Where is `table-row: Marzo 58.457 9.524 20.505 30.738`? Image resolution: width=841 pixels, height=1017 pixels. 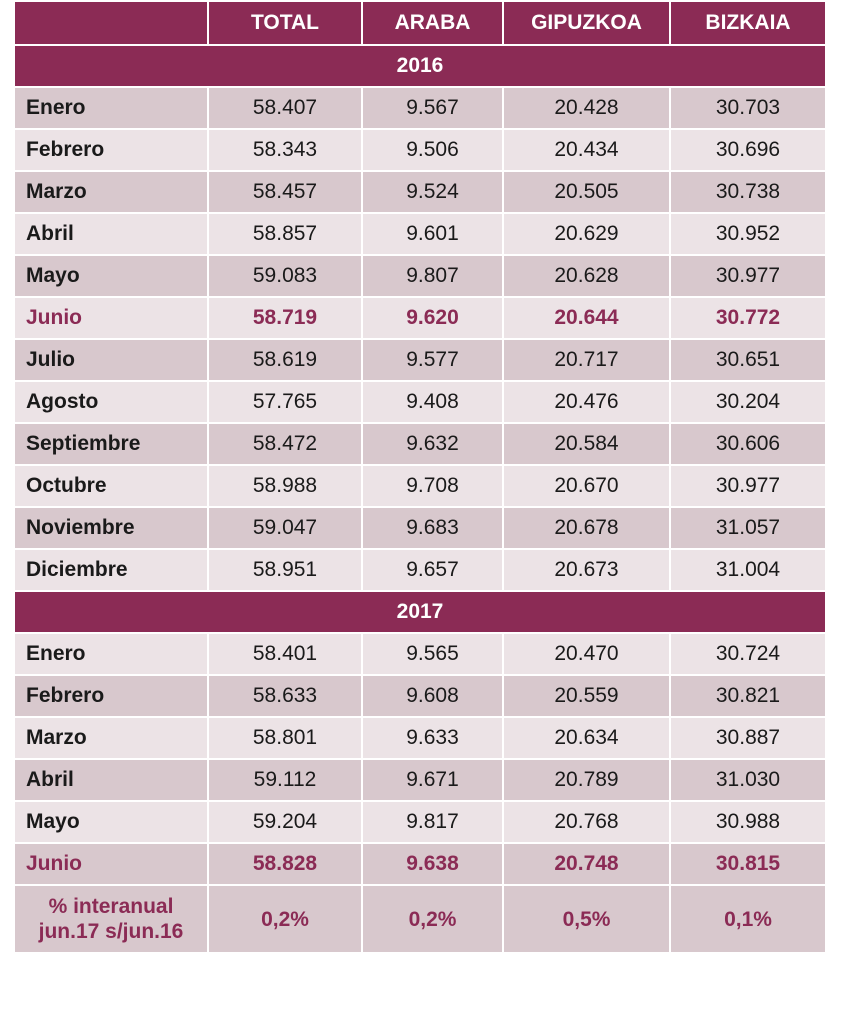
table-row: Marzo 58.457 9.524 20.505 30.738 is located at coordinates (420, 192).